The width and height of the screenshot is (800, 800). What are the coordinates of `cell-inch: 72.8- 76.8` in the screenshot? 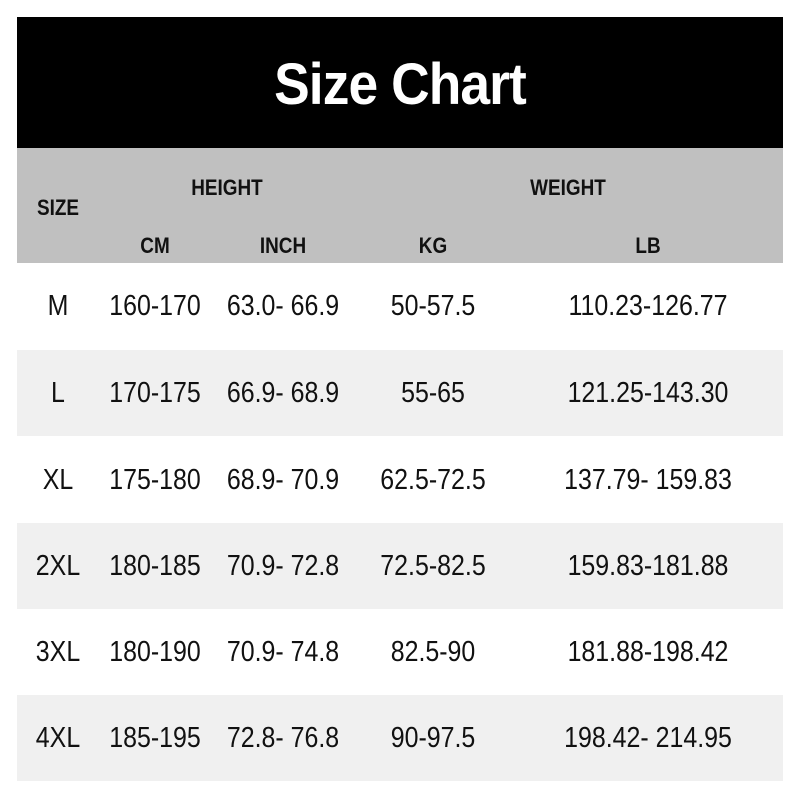 It's located at (283, 738).